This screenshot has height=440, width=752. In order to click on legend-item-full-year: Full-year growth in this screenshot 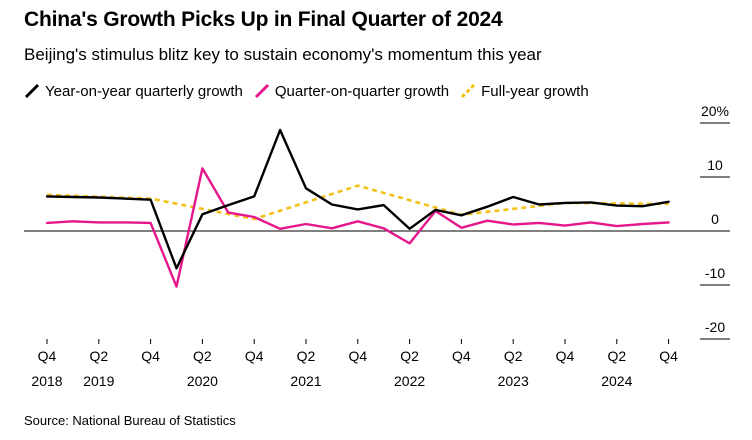, I will do `click(524, 91)`.